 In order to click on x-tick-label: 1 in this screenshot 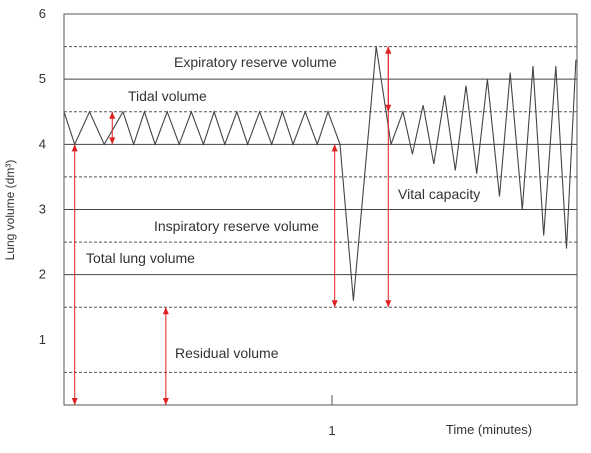, I will do `click(331, 430)`.